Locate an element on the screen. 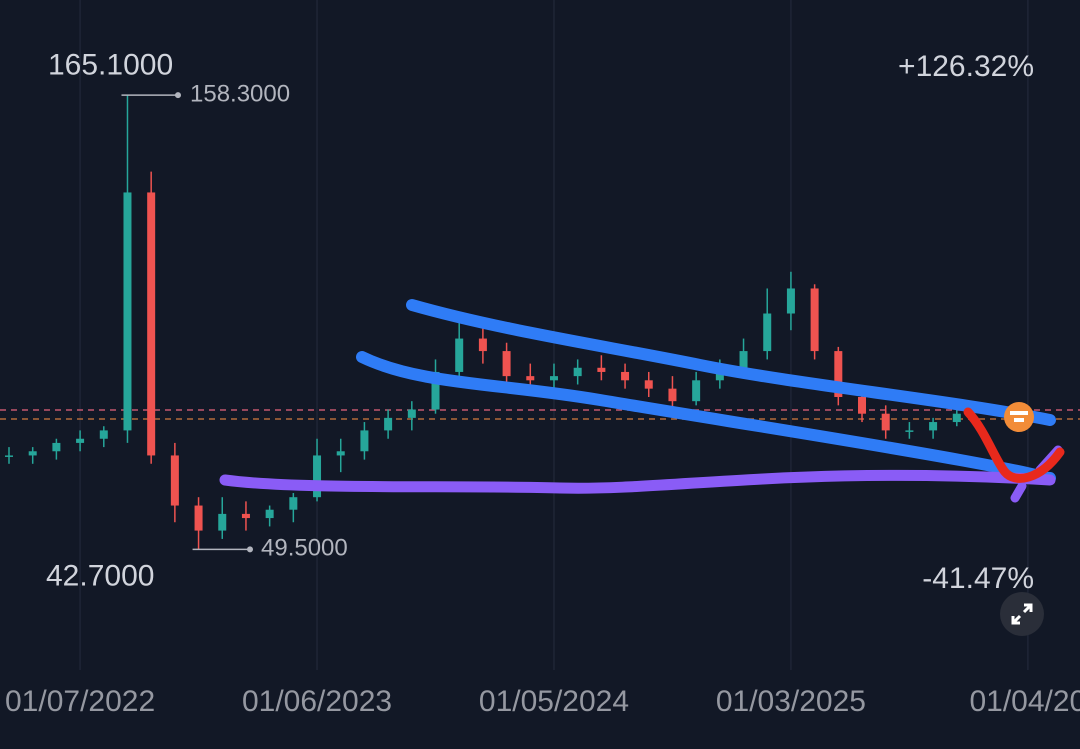 This screenshot has width=1080, height=749. trough-label: 49.5000 is located at coordinates (304, 548).